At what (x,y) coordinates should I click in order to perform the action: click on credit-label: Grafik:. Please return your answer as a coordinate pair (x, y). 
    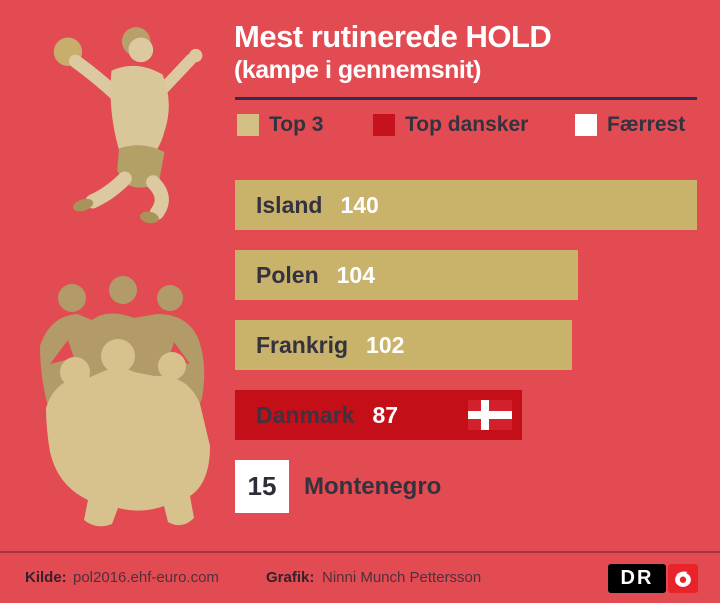
    Looking at the image, I should click on (290, 577).